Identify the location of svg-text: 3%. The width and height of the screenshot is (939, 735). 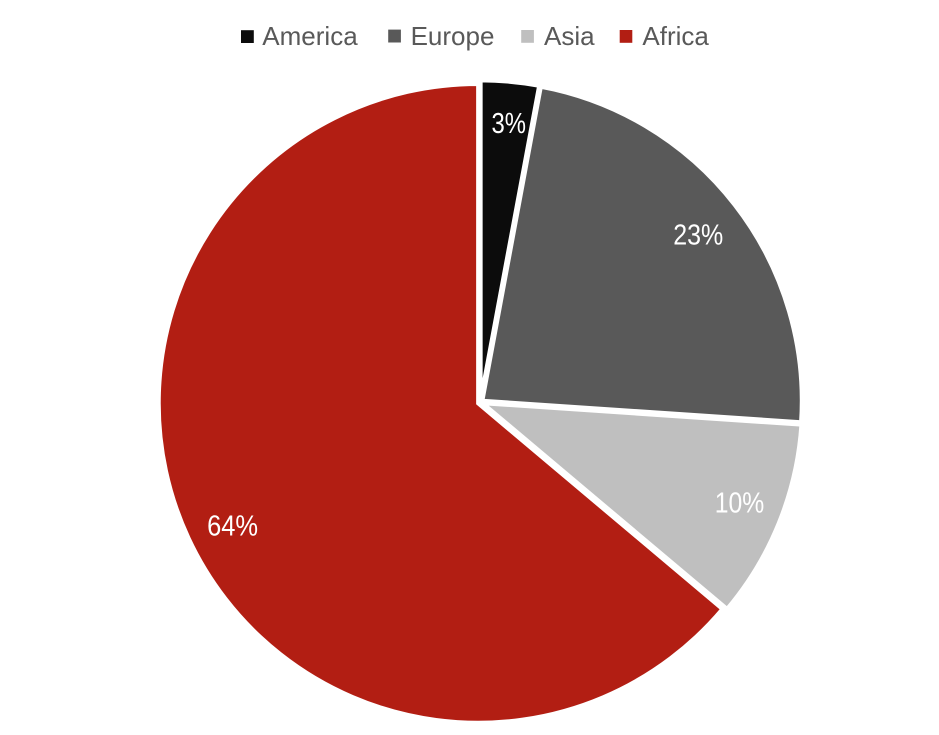
(508, 124).